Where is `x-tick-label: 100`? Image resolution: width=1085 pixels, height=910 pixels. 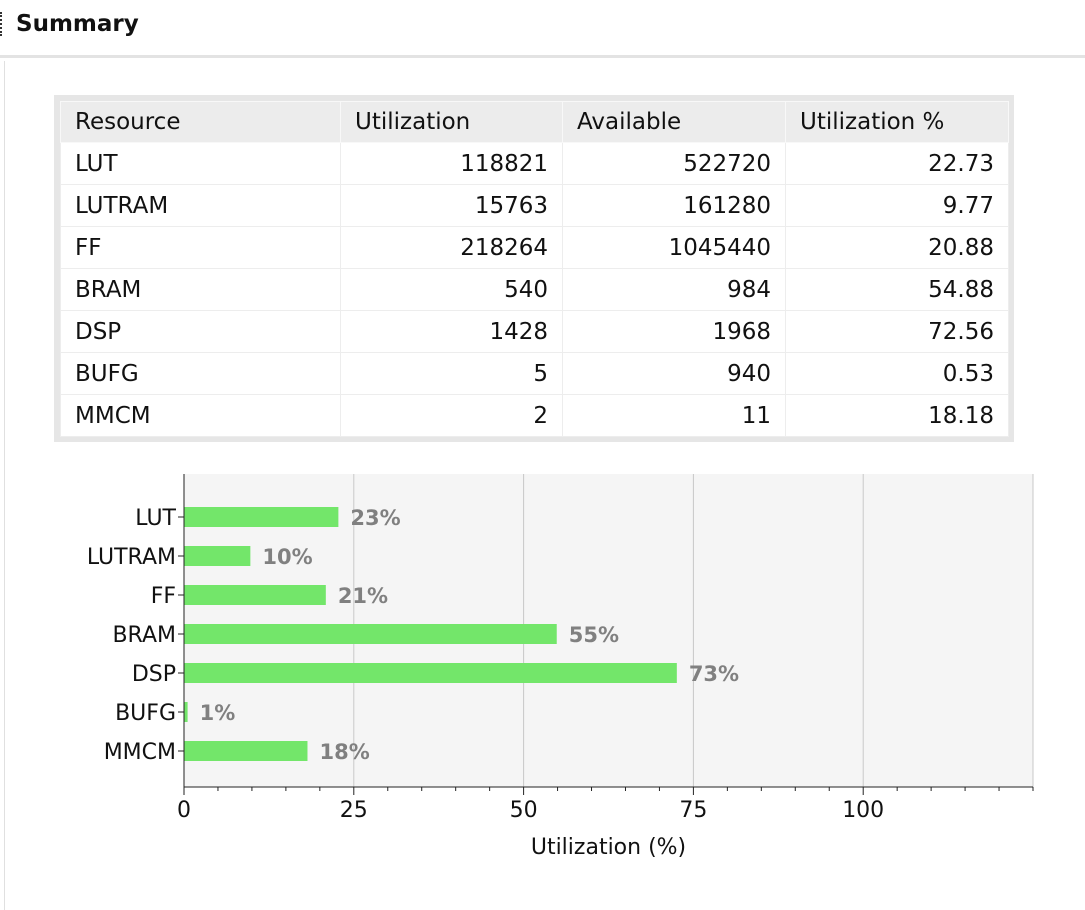
x-tick-label: 100 is located at coordinates (863, 810).